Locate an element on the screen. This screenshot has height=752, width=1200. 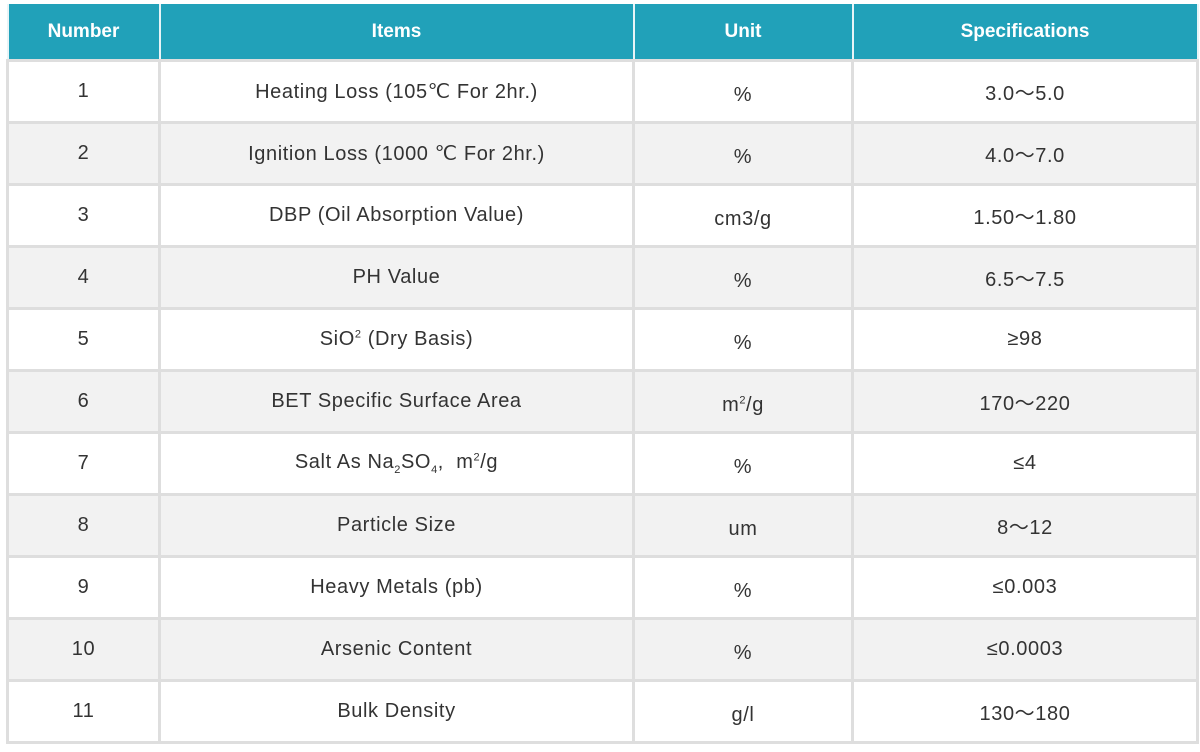
table-row: 11 Bulk Density g/l 130～180 is located at coordinates (602, 711).